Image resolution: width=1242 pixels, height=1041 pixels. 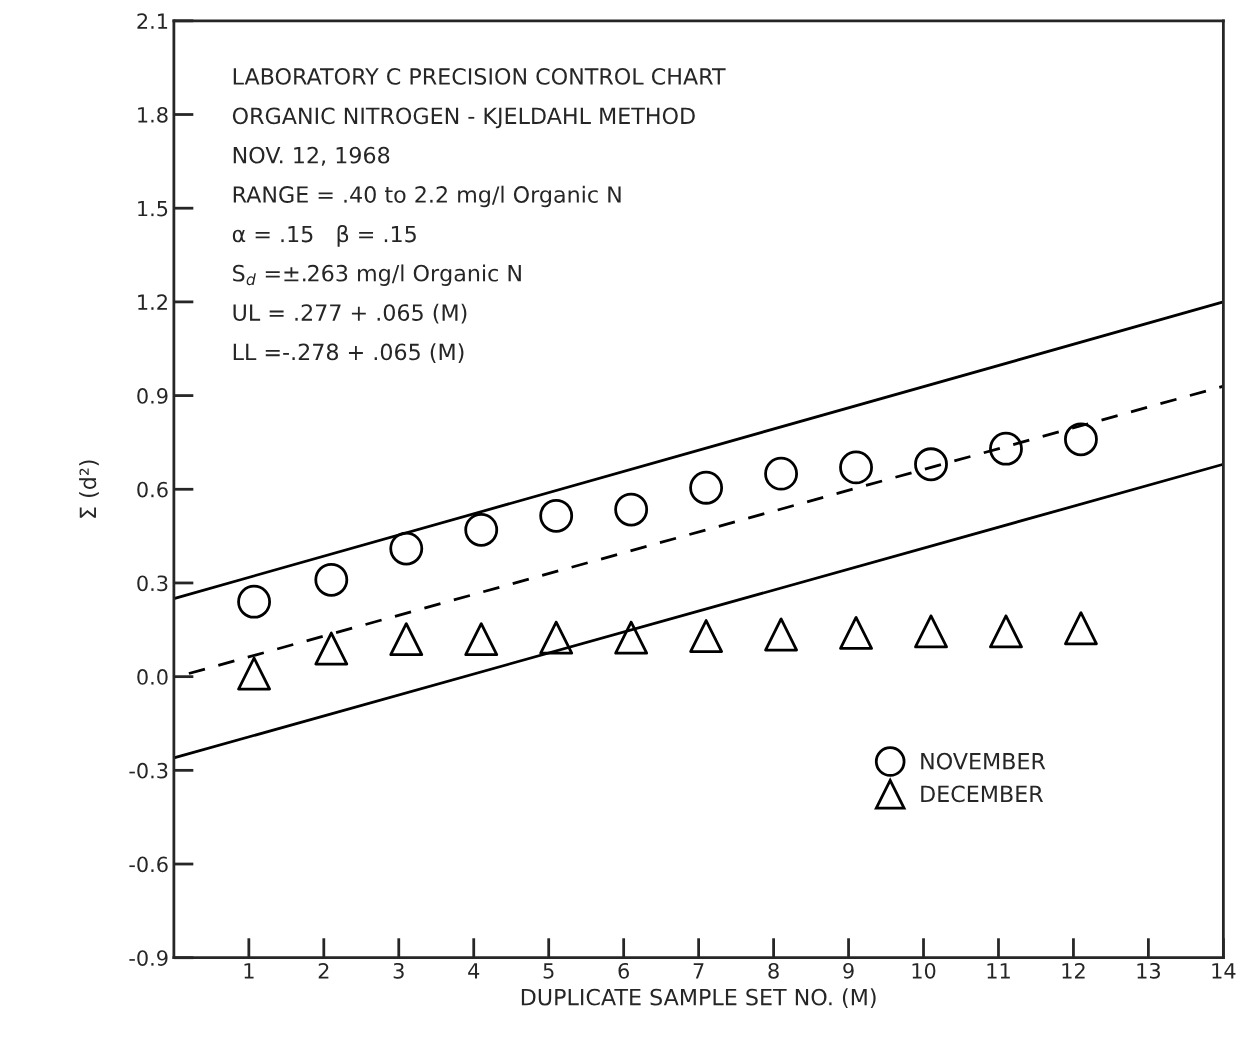 What do you see at coordinates (848, 970) in the screenshot?
I see `x-tick-label: 9` at bounding box center [848, 970].